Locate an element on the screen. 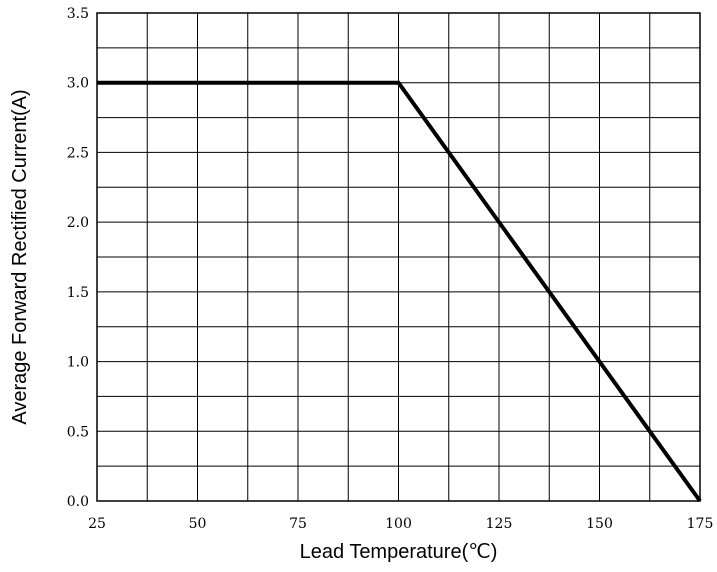 This screenshot has width=717, height=572. y-tick-labels: 0.0 0.5 1.0 1.5 2.0 2.5 3.0 3.5 is located at coordinates (78, 258).